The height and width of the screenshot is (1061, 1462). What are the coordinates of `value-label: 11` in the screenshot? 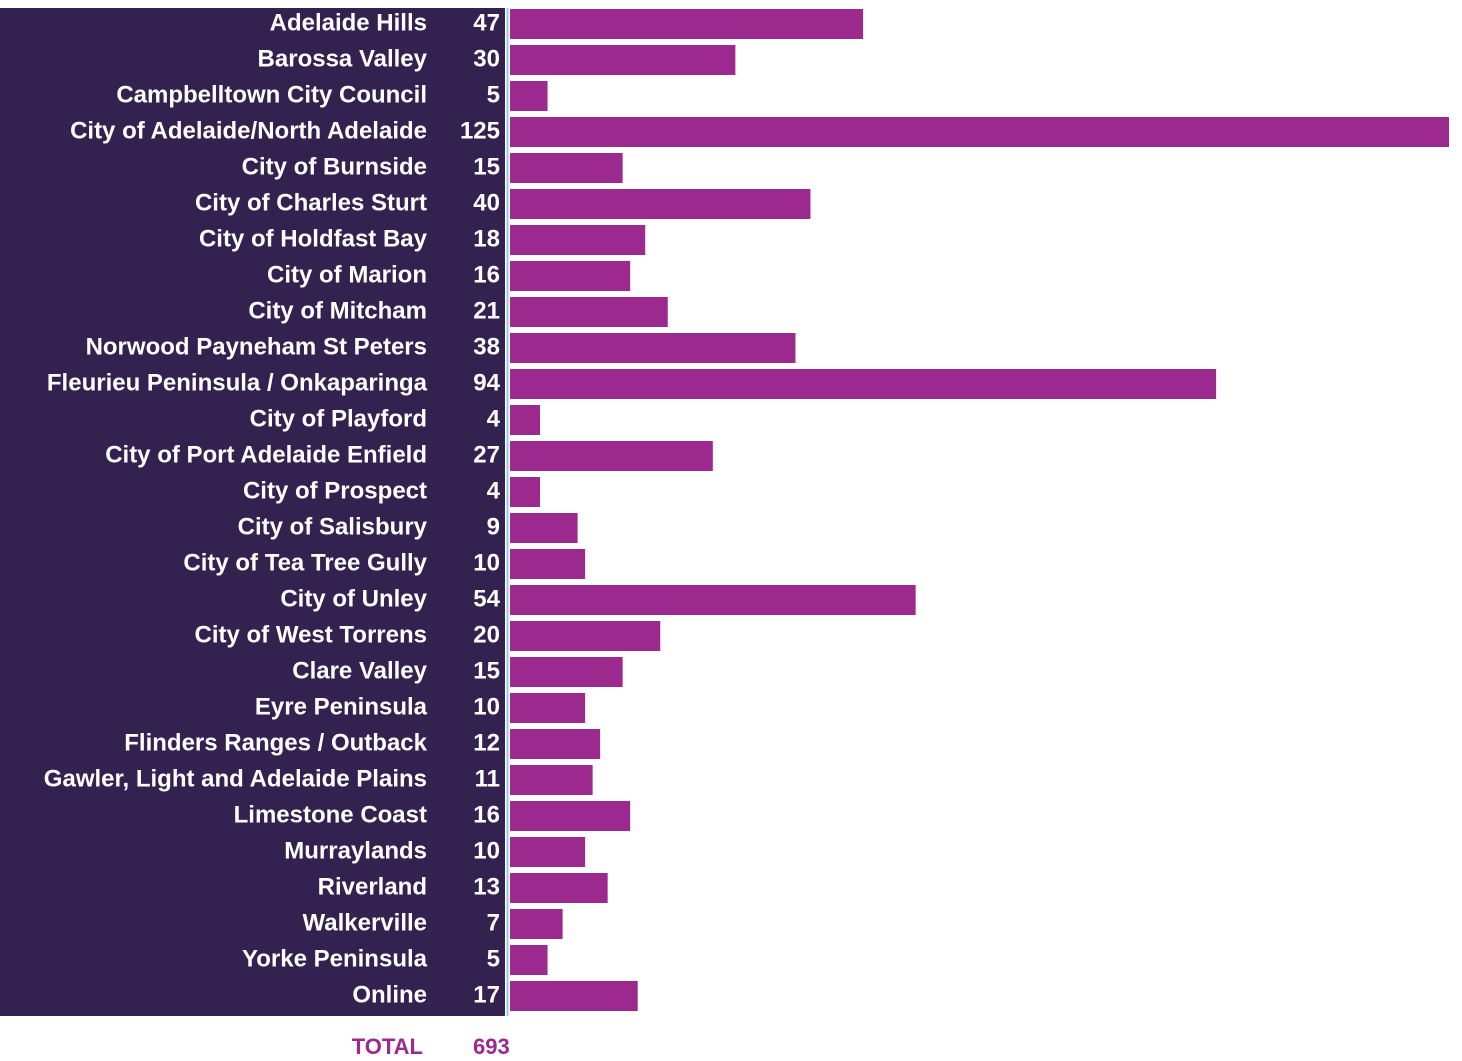 It's located at (487, 778).